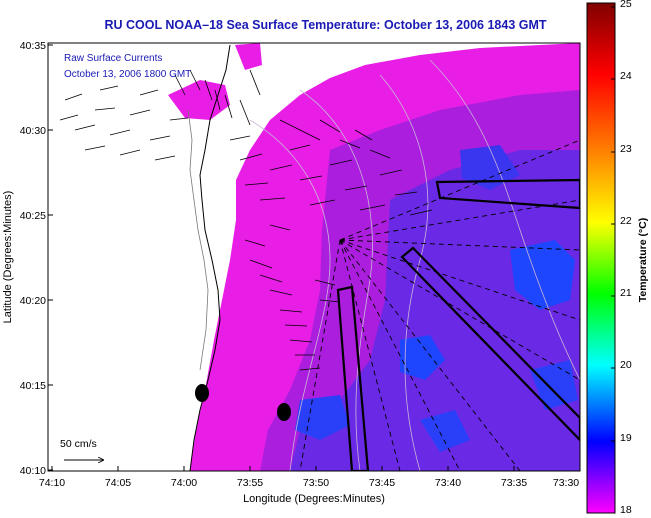  I want to click on colorbar-tick: 22, so click(626, 221).